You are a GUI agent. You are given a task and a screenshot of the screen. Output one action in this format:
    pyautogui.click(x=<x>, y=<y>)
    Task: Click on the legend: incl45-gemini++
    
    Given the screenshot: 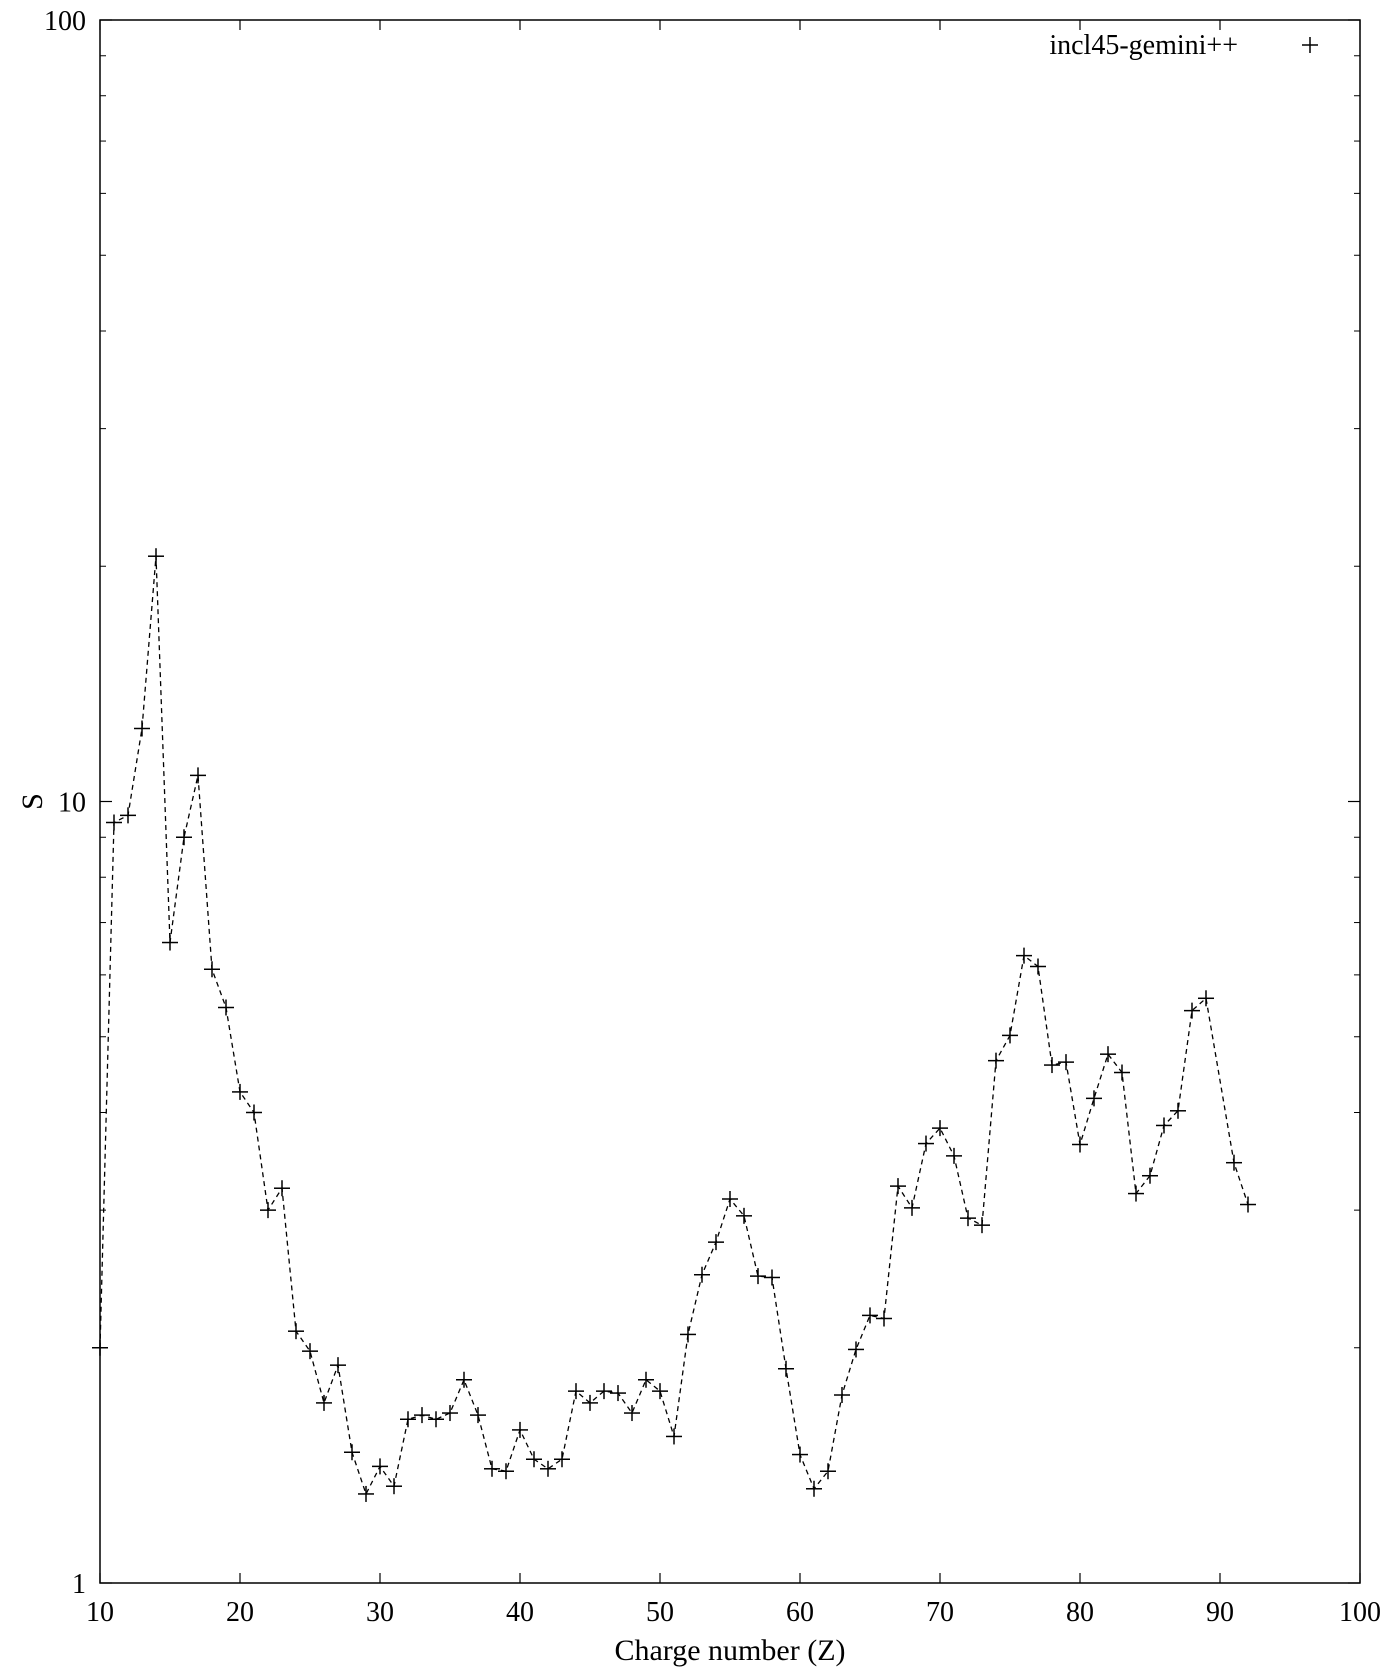 What is the action you would take?
    pyautogui.click(x=1183, y=45)
    